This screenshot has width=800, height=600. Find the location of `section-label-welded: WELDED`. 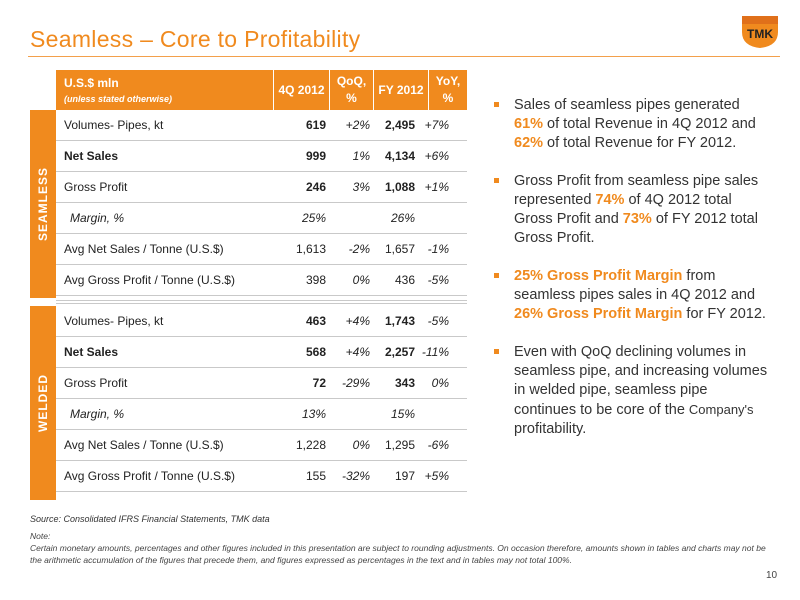

section-label-welded: WELDED is located at coordinates (43, 403).